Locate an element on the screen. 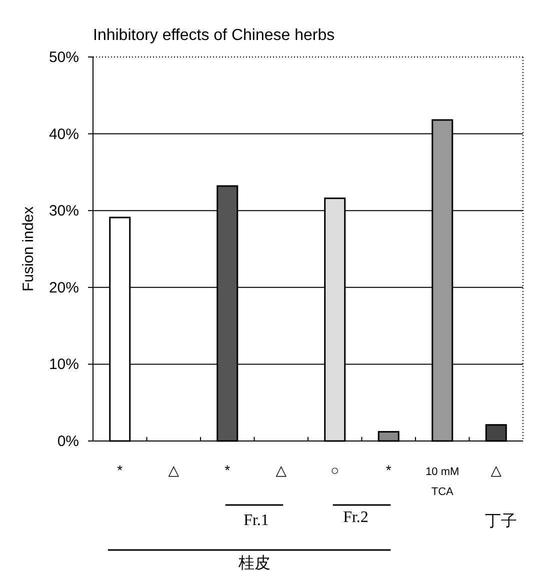 The height and width of the screenshot is (571, 538). text: Fr.2 is located at coordinates (355, 517).